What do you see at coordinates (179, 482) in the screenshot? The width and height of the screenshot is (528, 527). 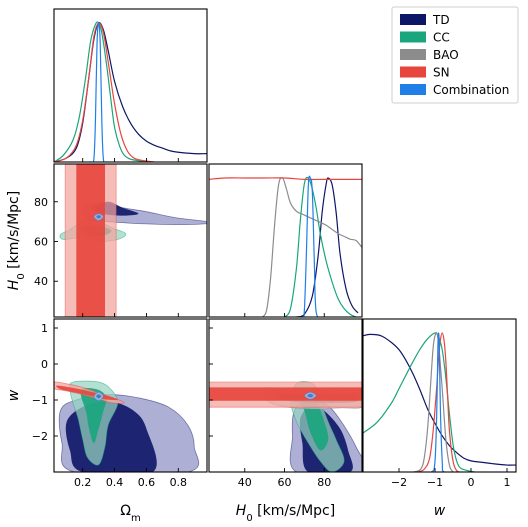 I see `x-tick-label: 0.8` at bounding box center [179, 482].